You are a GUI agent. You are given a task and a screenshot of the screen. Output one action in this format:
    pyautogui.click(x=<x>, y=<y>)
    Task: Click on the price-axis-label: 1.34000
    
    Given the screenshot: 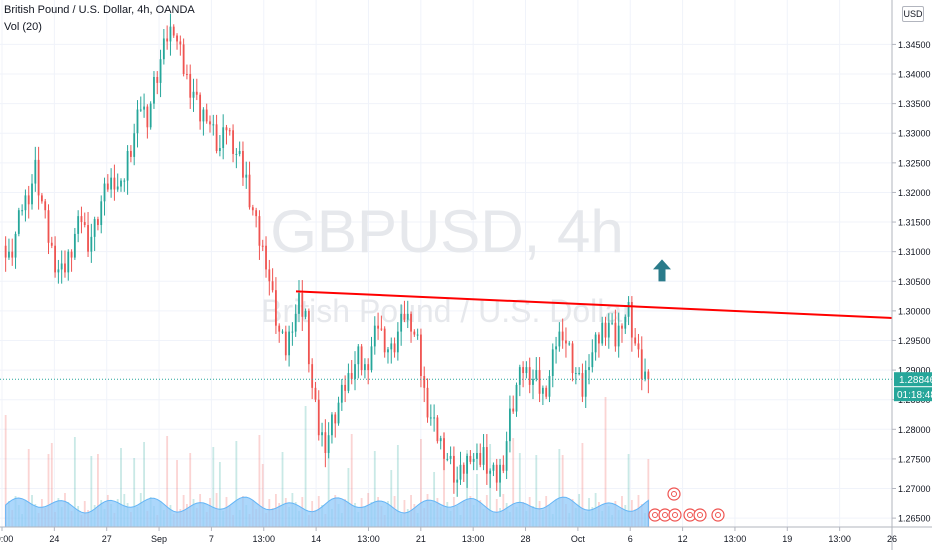 What is the action you would take?
    pyautogui.click(x=914, y=75)
    